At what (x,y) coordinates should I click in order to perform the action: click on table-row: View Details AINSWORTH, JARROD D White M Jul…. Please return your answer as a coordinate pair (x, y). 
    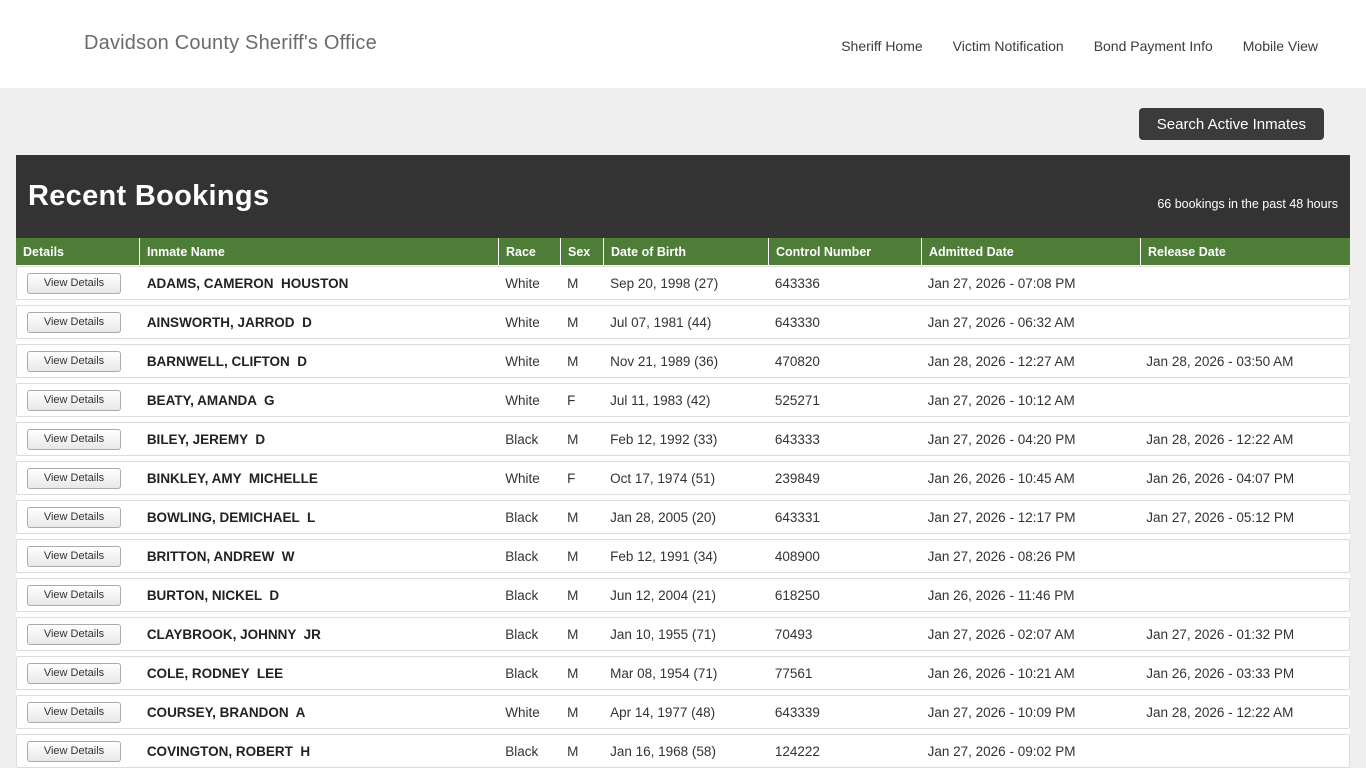
    Looking at the image, I should click on (683, 322).